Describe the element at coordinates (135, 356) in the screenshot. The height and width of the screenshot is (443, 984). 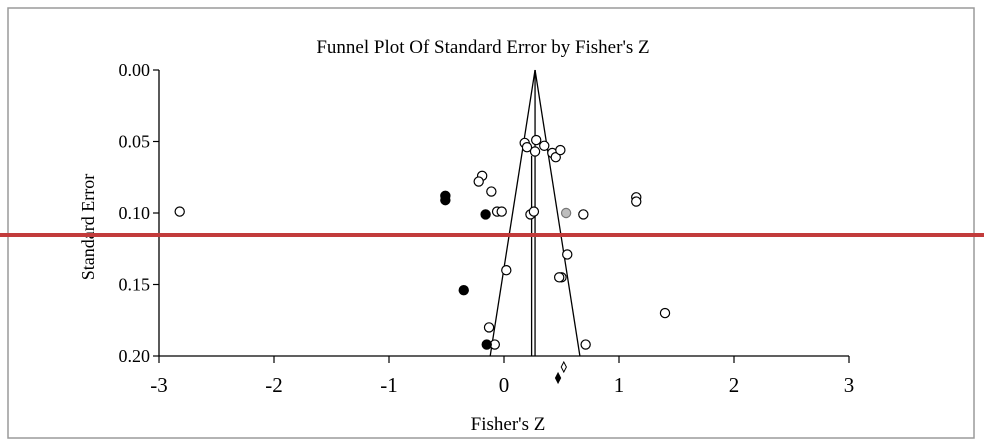
I see `y-tick-label: 0.20` at that location.